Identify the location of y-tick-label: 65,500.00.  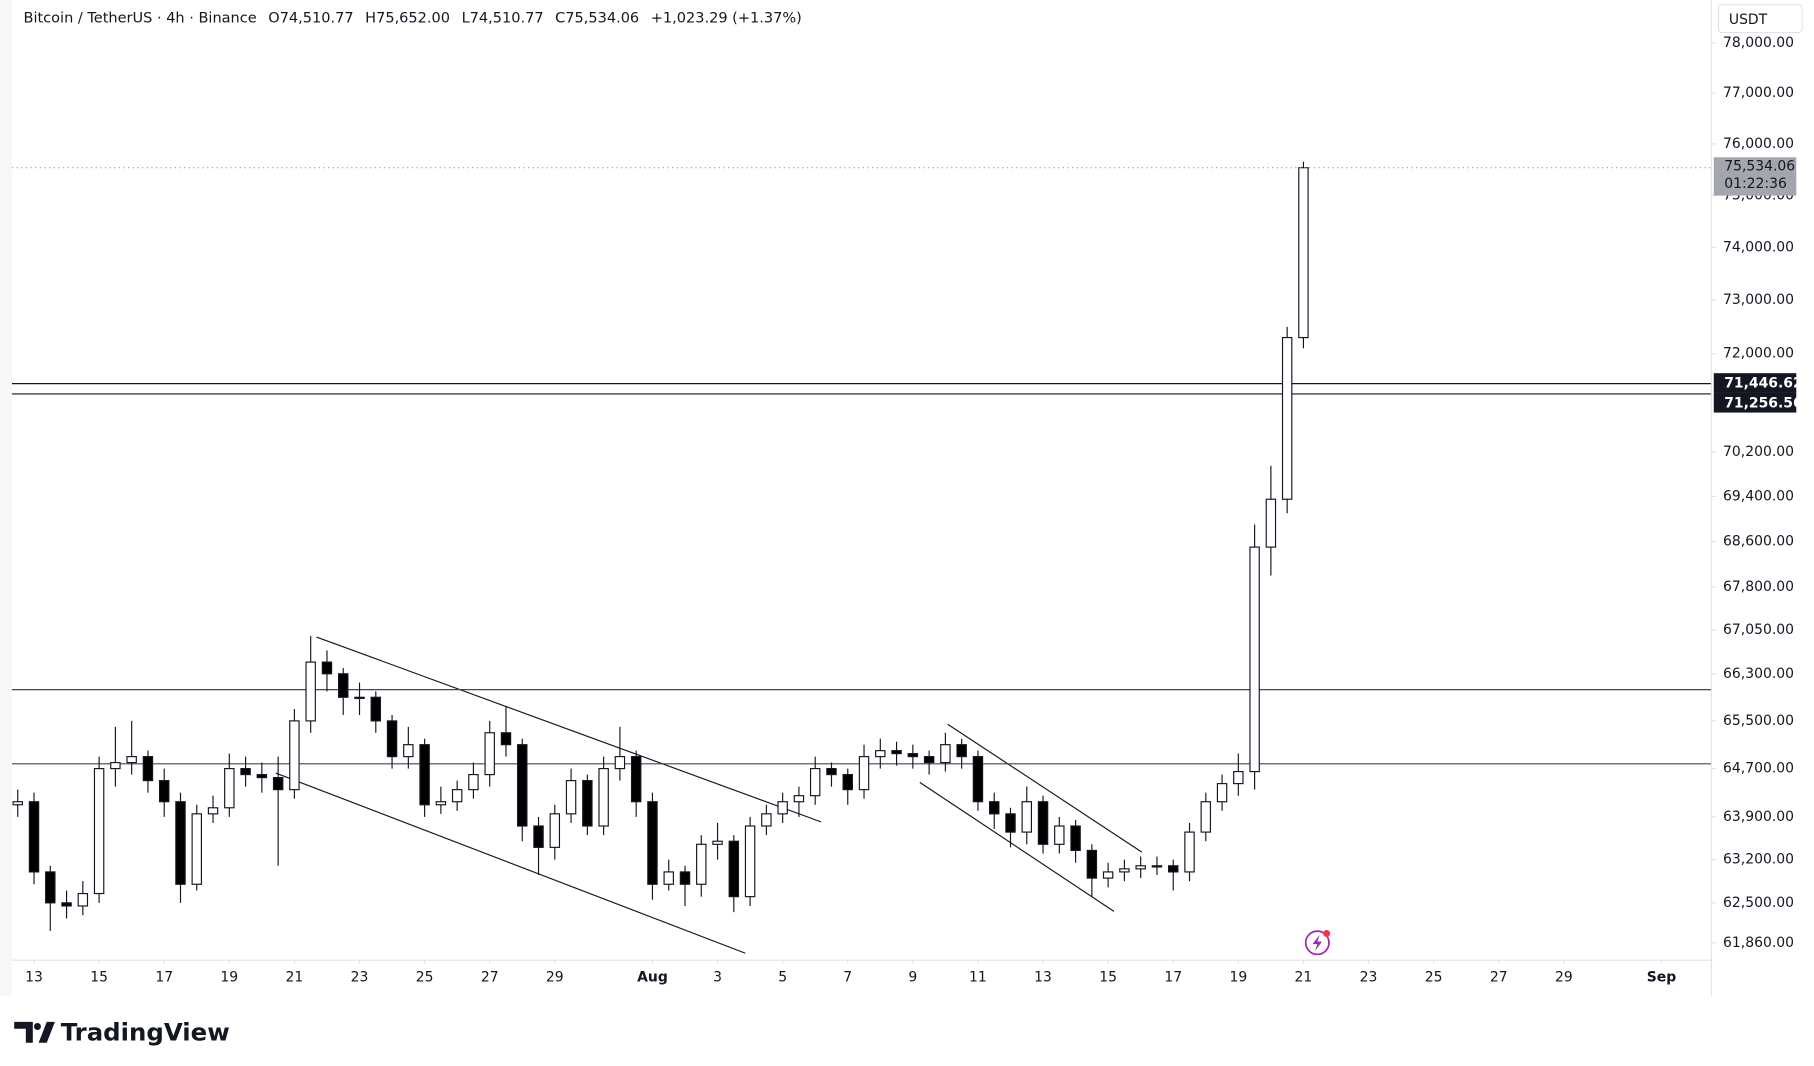
(1758, 721).